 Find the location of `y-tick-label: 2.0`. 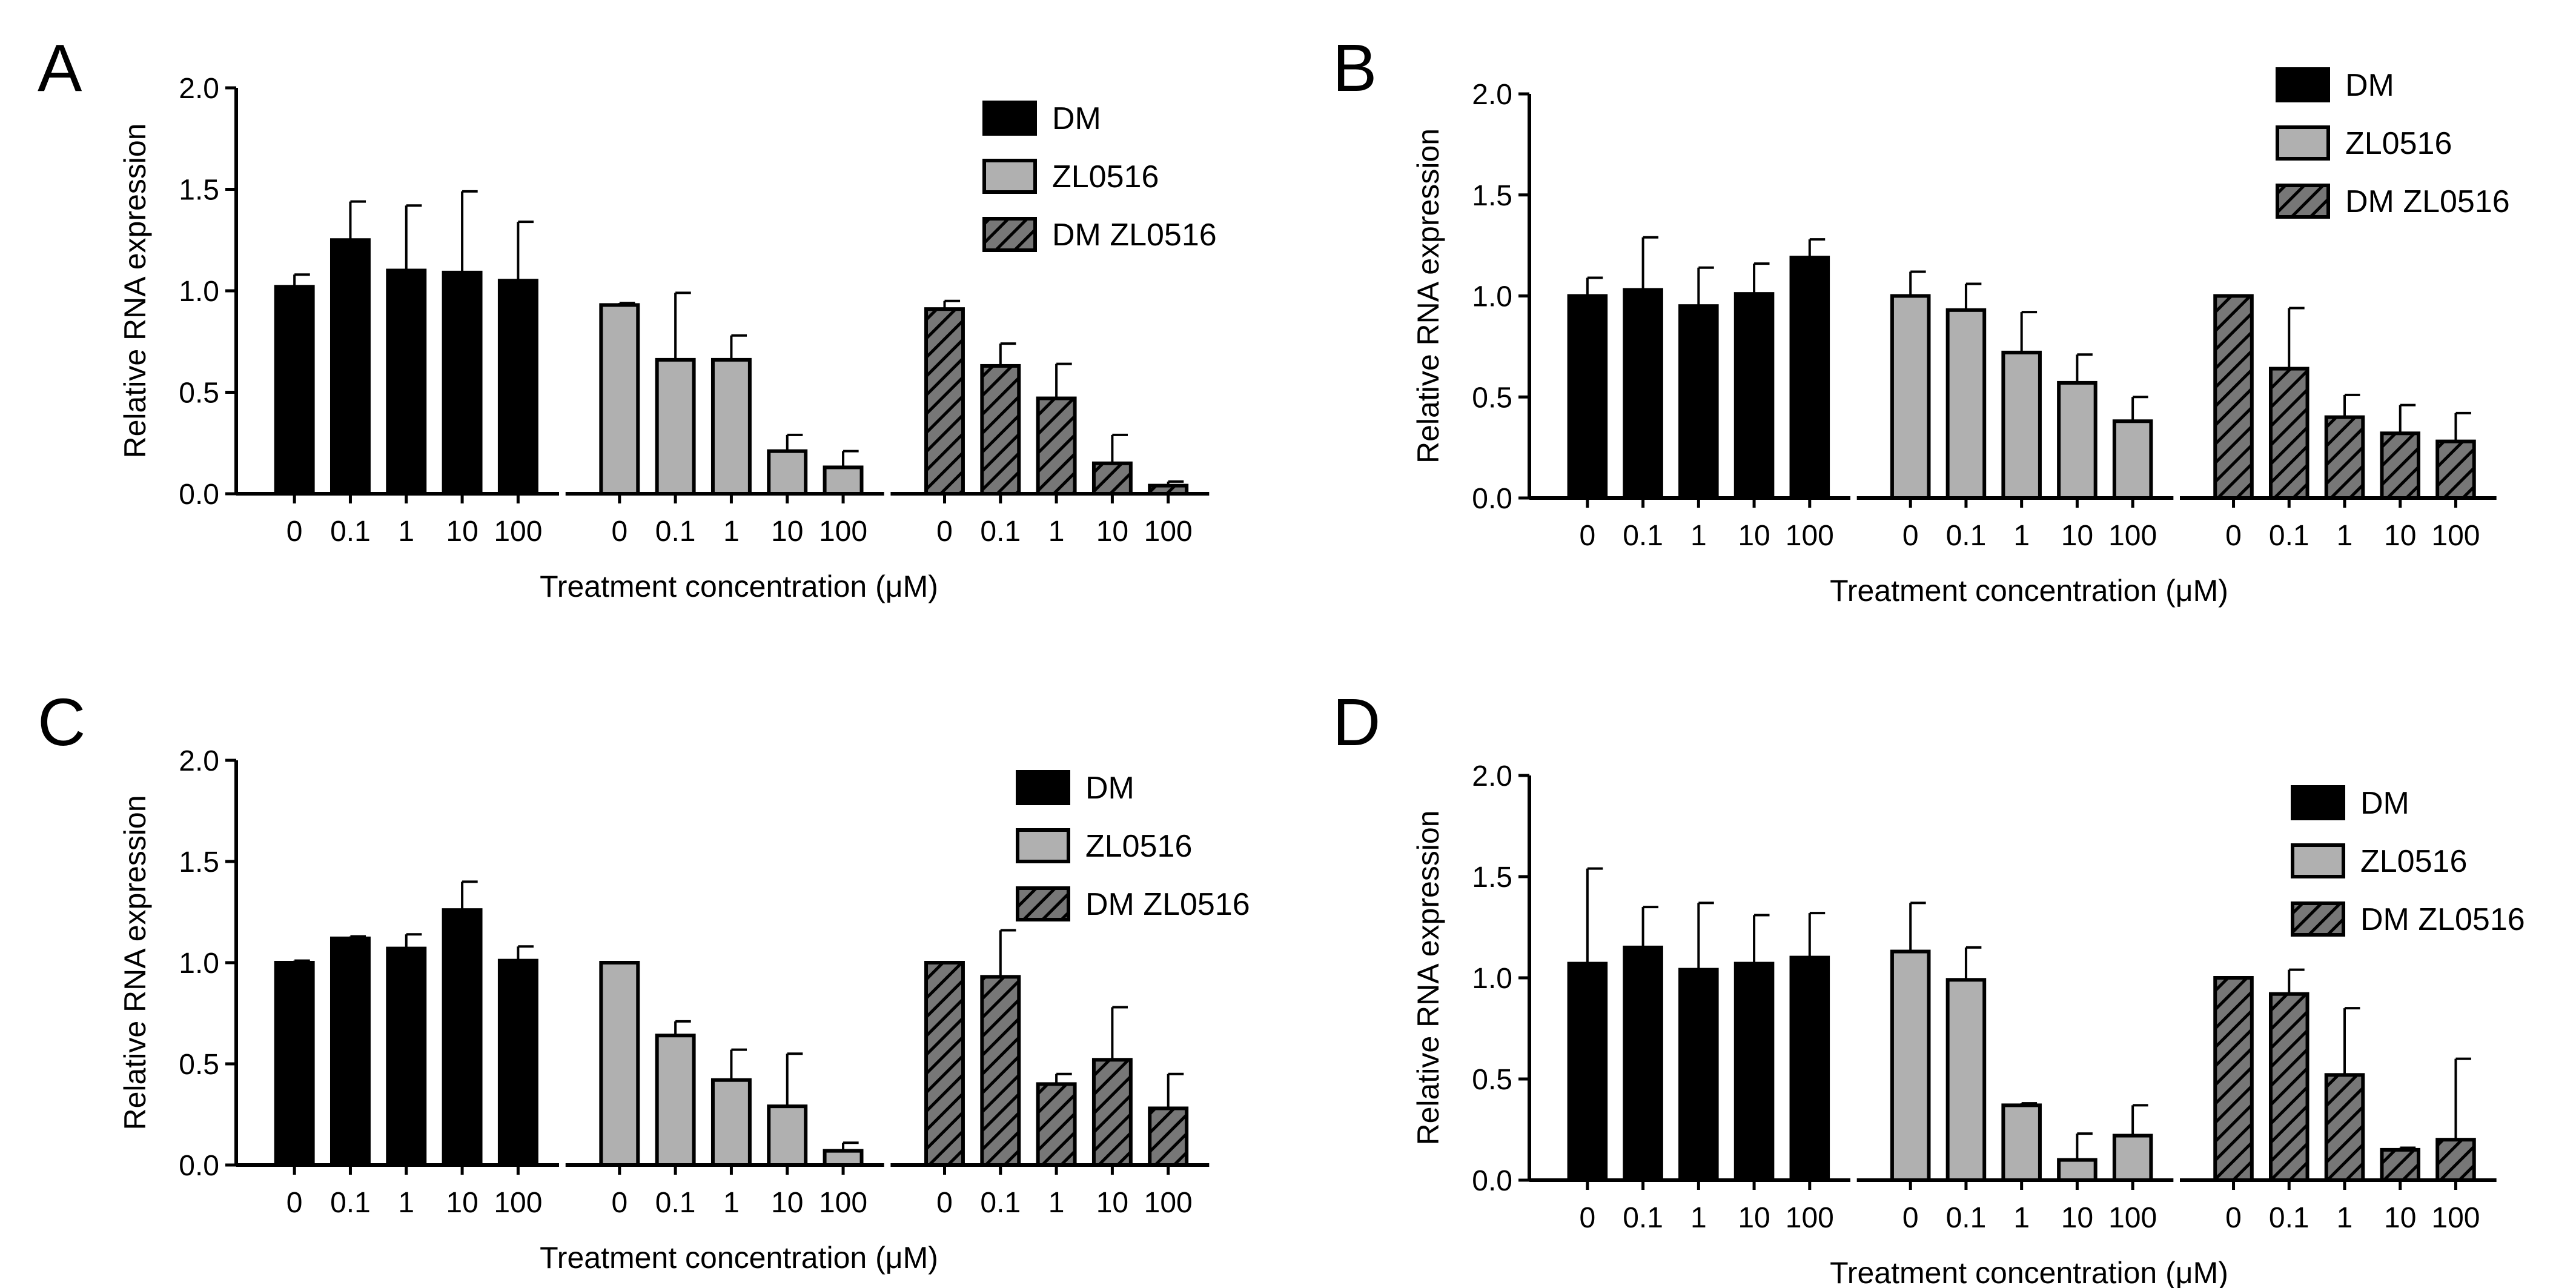

y-tick-label: 2.0 is located at coordinates (199, 761).